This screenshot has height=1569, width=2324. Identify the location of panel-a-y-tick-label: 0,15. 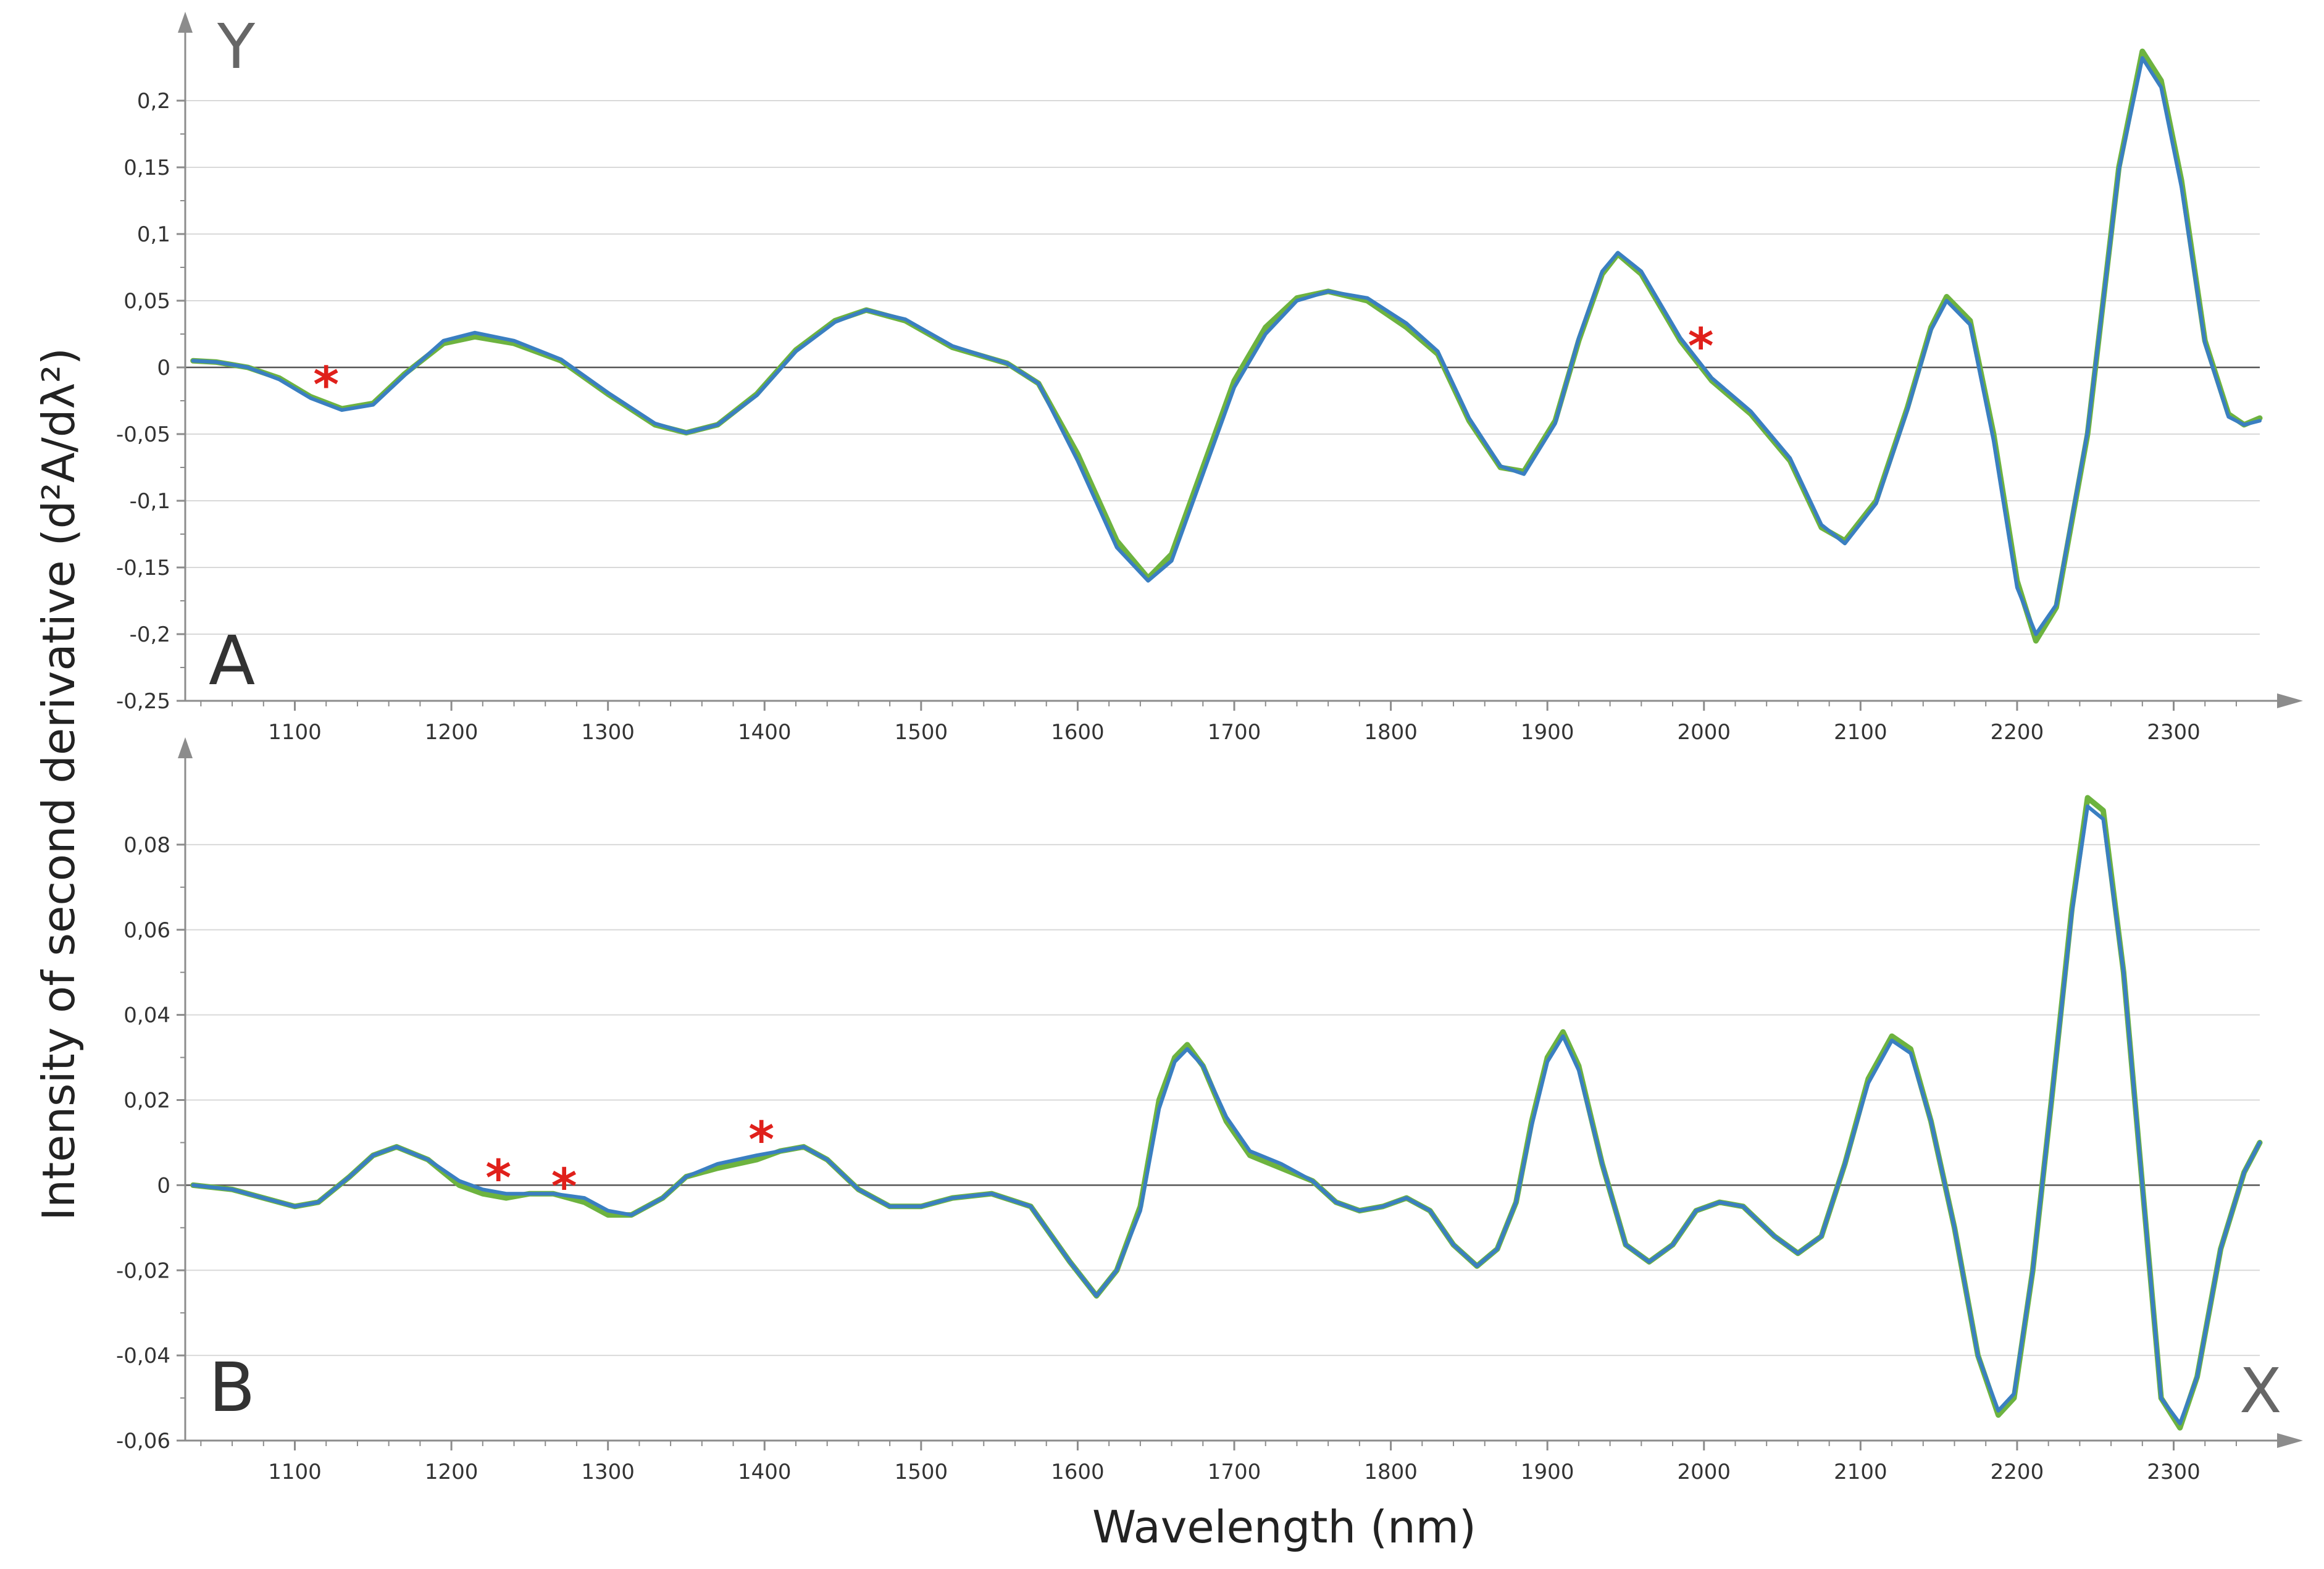
(146, 168).